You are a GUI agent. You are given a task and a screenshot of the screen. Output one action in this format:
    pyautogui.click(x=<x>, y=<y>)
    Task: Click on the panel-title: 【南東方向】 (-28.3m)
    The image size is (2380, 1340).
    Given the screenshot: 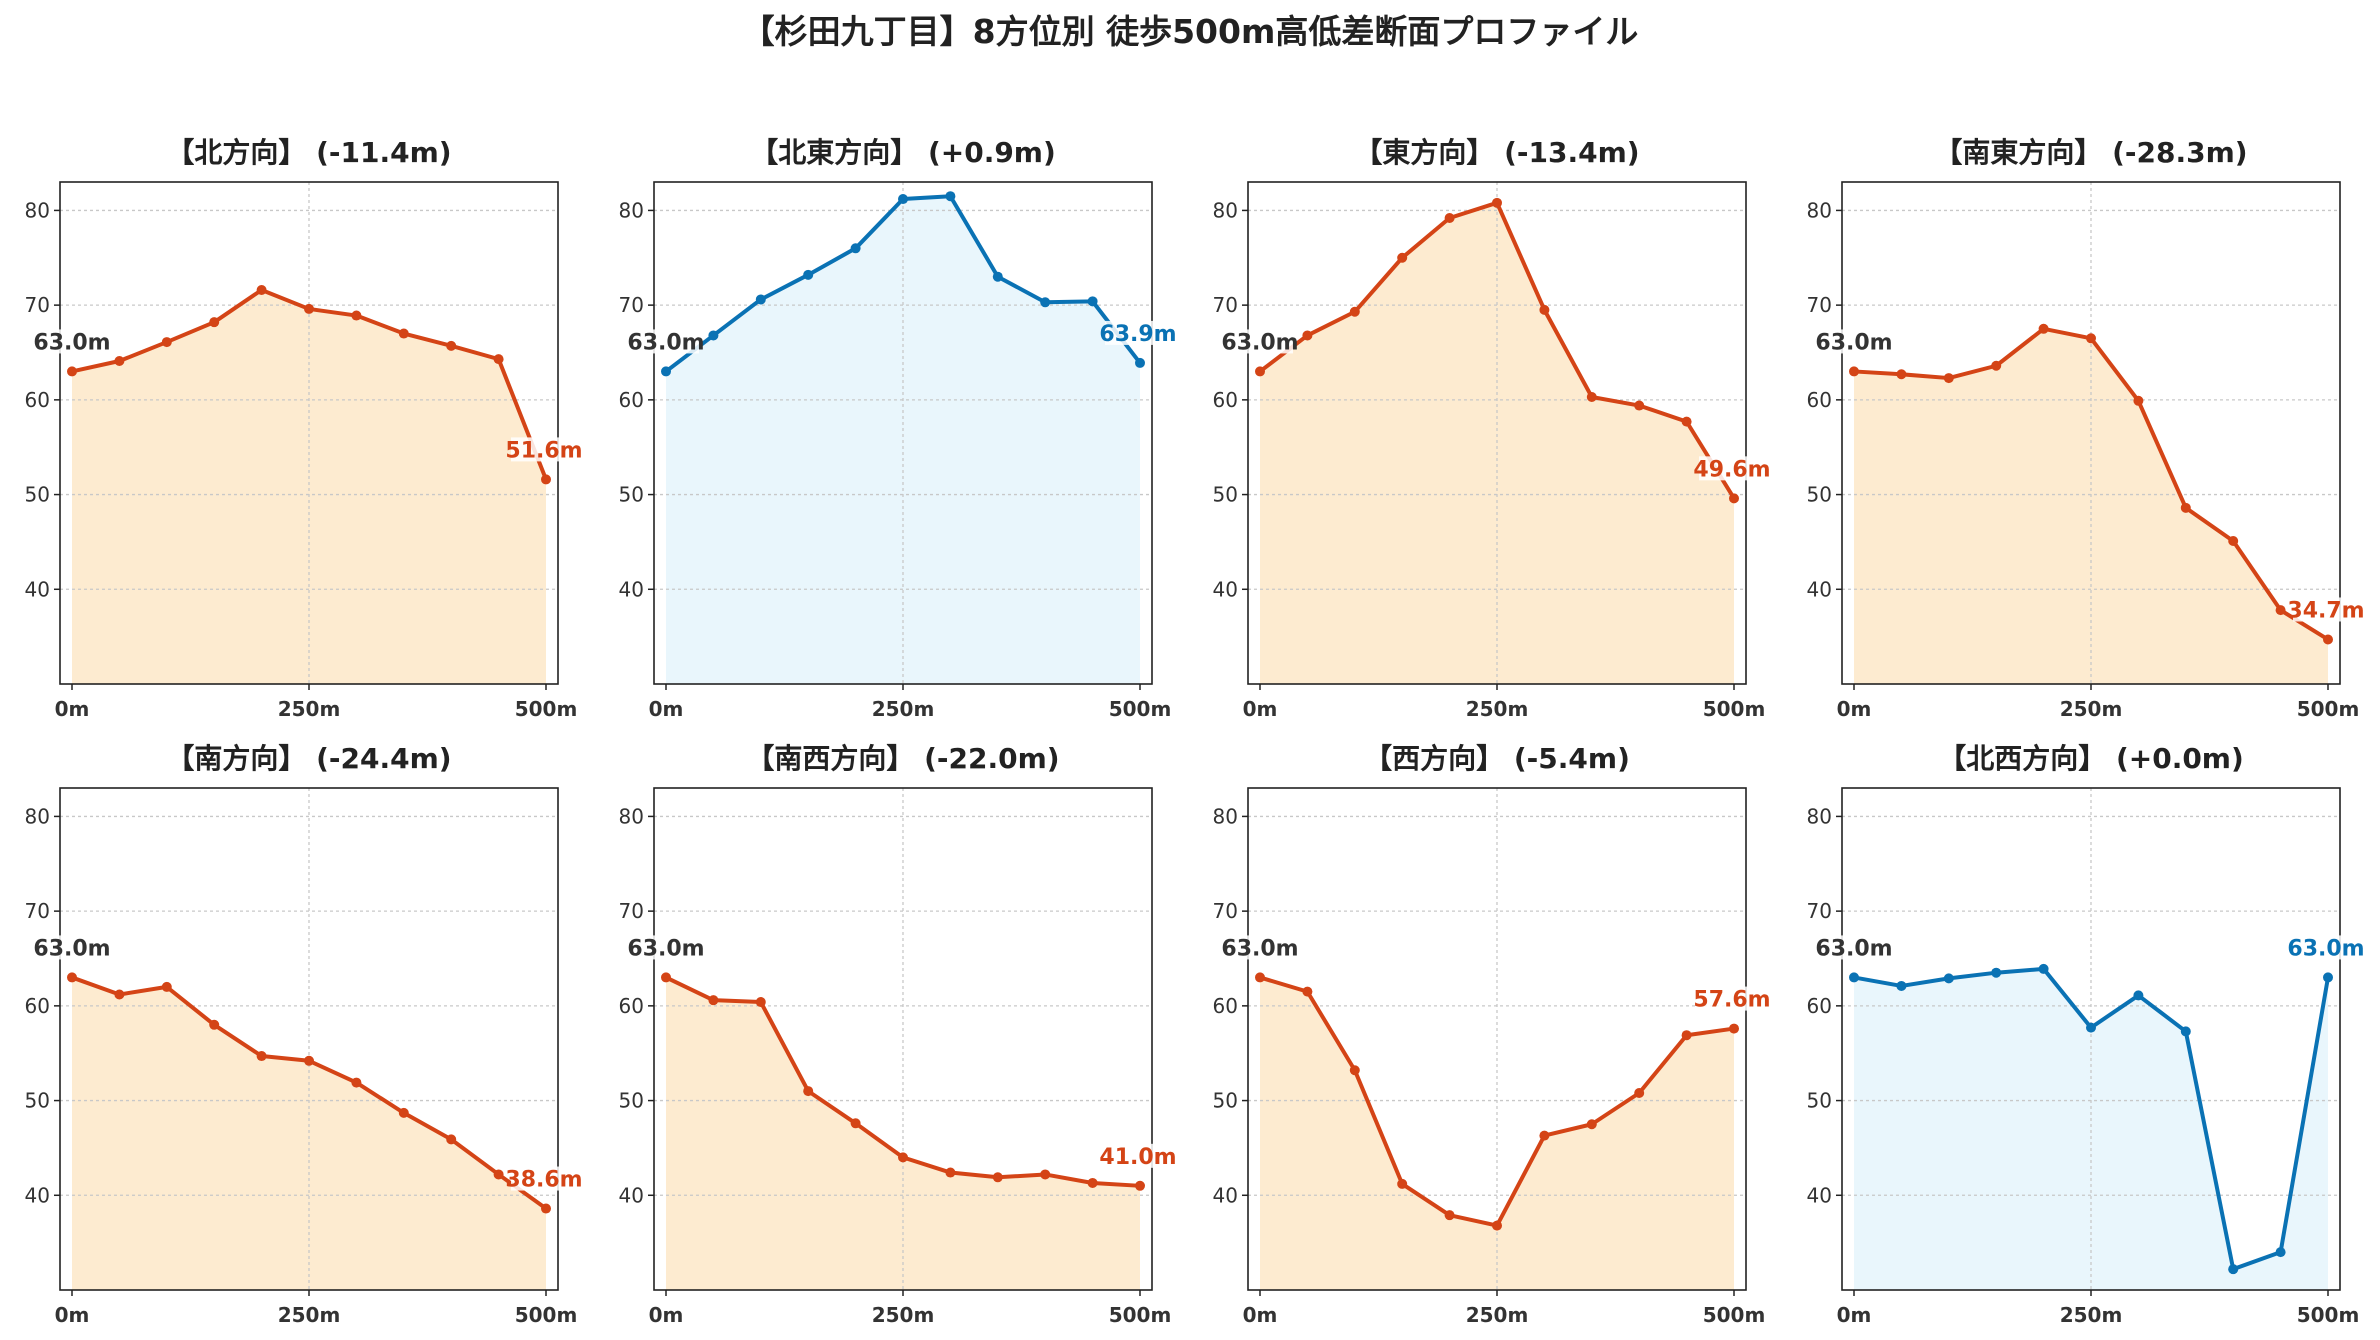 What is the action you would take?
    pyautogui.click(x=2090, y=152)
    